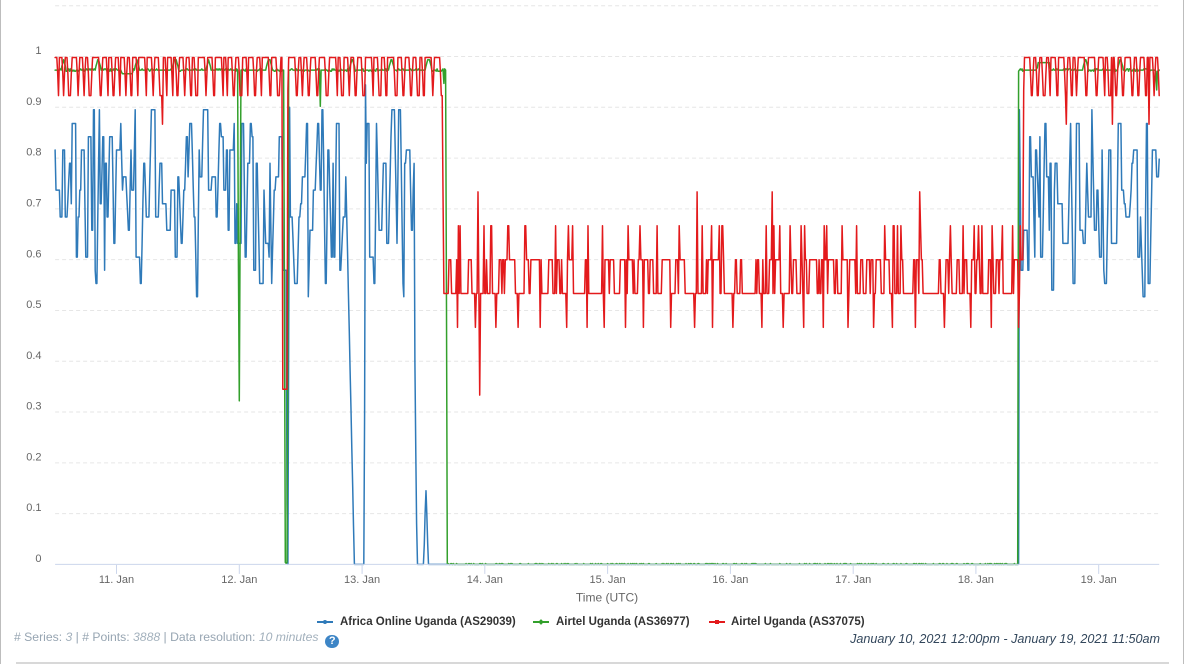  What do you see at coordinates (362, 580) in the screenshot?
I see `svg-text: 13. Jan` at bounding box center [362, 580].